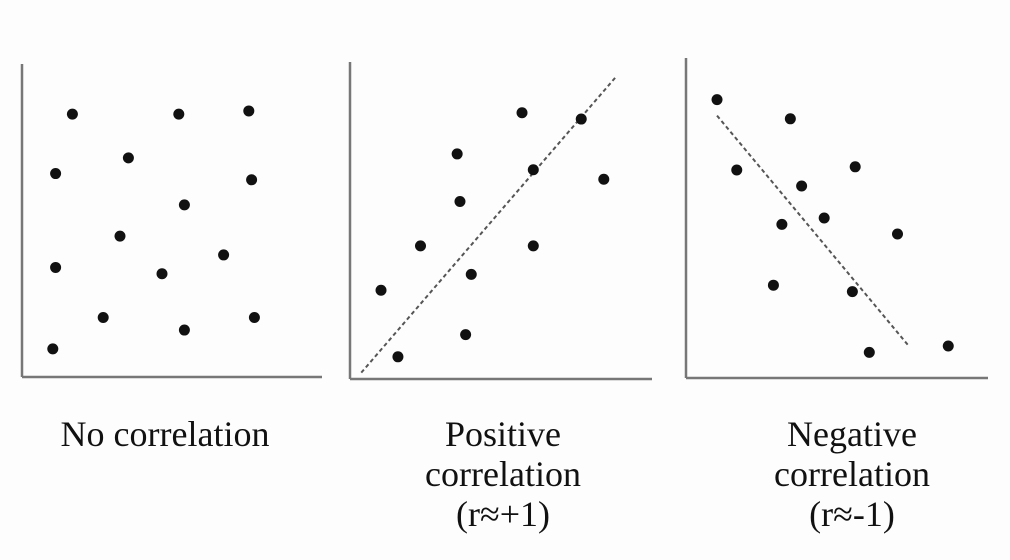  I want to click on panel-label: Positive correlation (r≈+1), so click(503, 474).